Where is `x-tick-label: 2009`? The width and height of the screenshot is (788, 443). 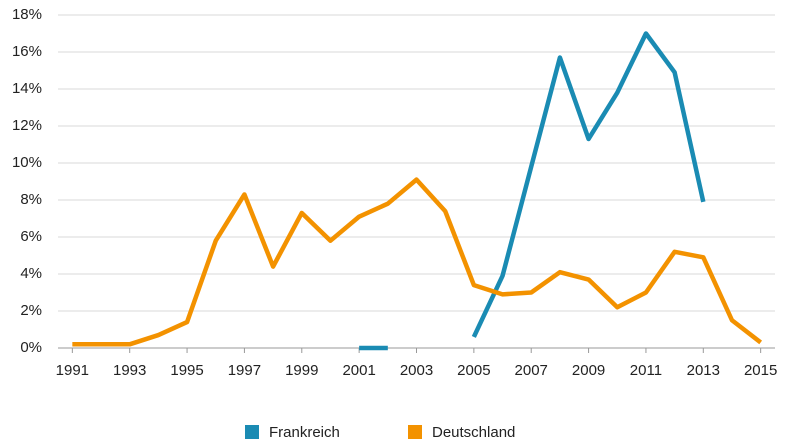 x-tick-label: 2009 is located at coordinates (588, 370).